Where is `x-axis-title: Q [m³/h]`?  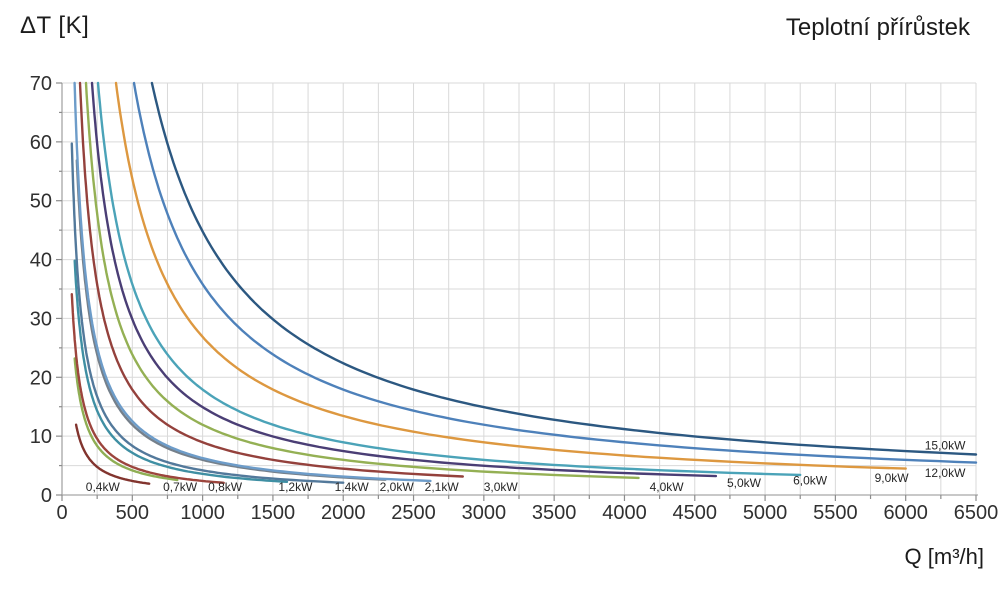
x-axis-title: Q [m³/h] is located at coordinates (944, 556).